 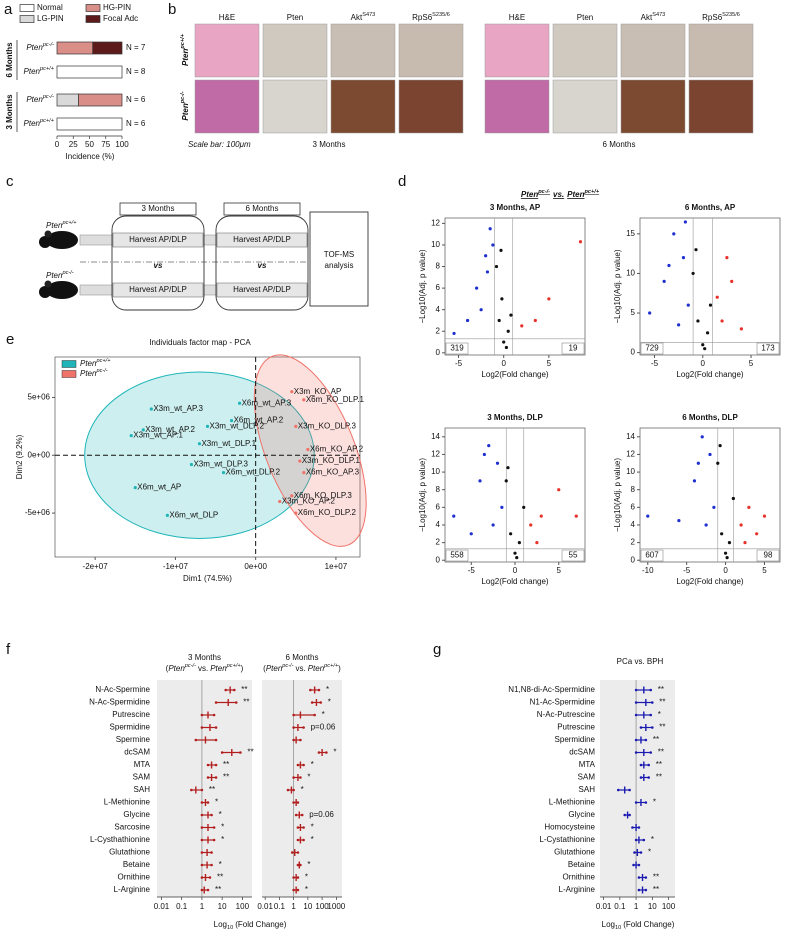 I want to click on x-axis-label: Log10 (Fold Change), so click(x=250, y=925).